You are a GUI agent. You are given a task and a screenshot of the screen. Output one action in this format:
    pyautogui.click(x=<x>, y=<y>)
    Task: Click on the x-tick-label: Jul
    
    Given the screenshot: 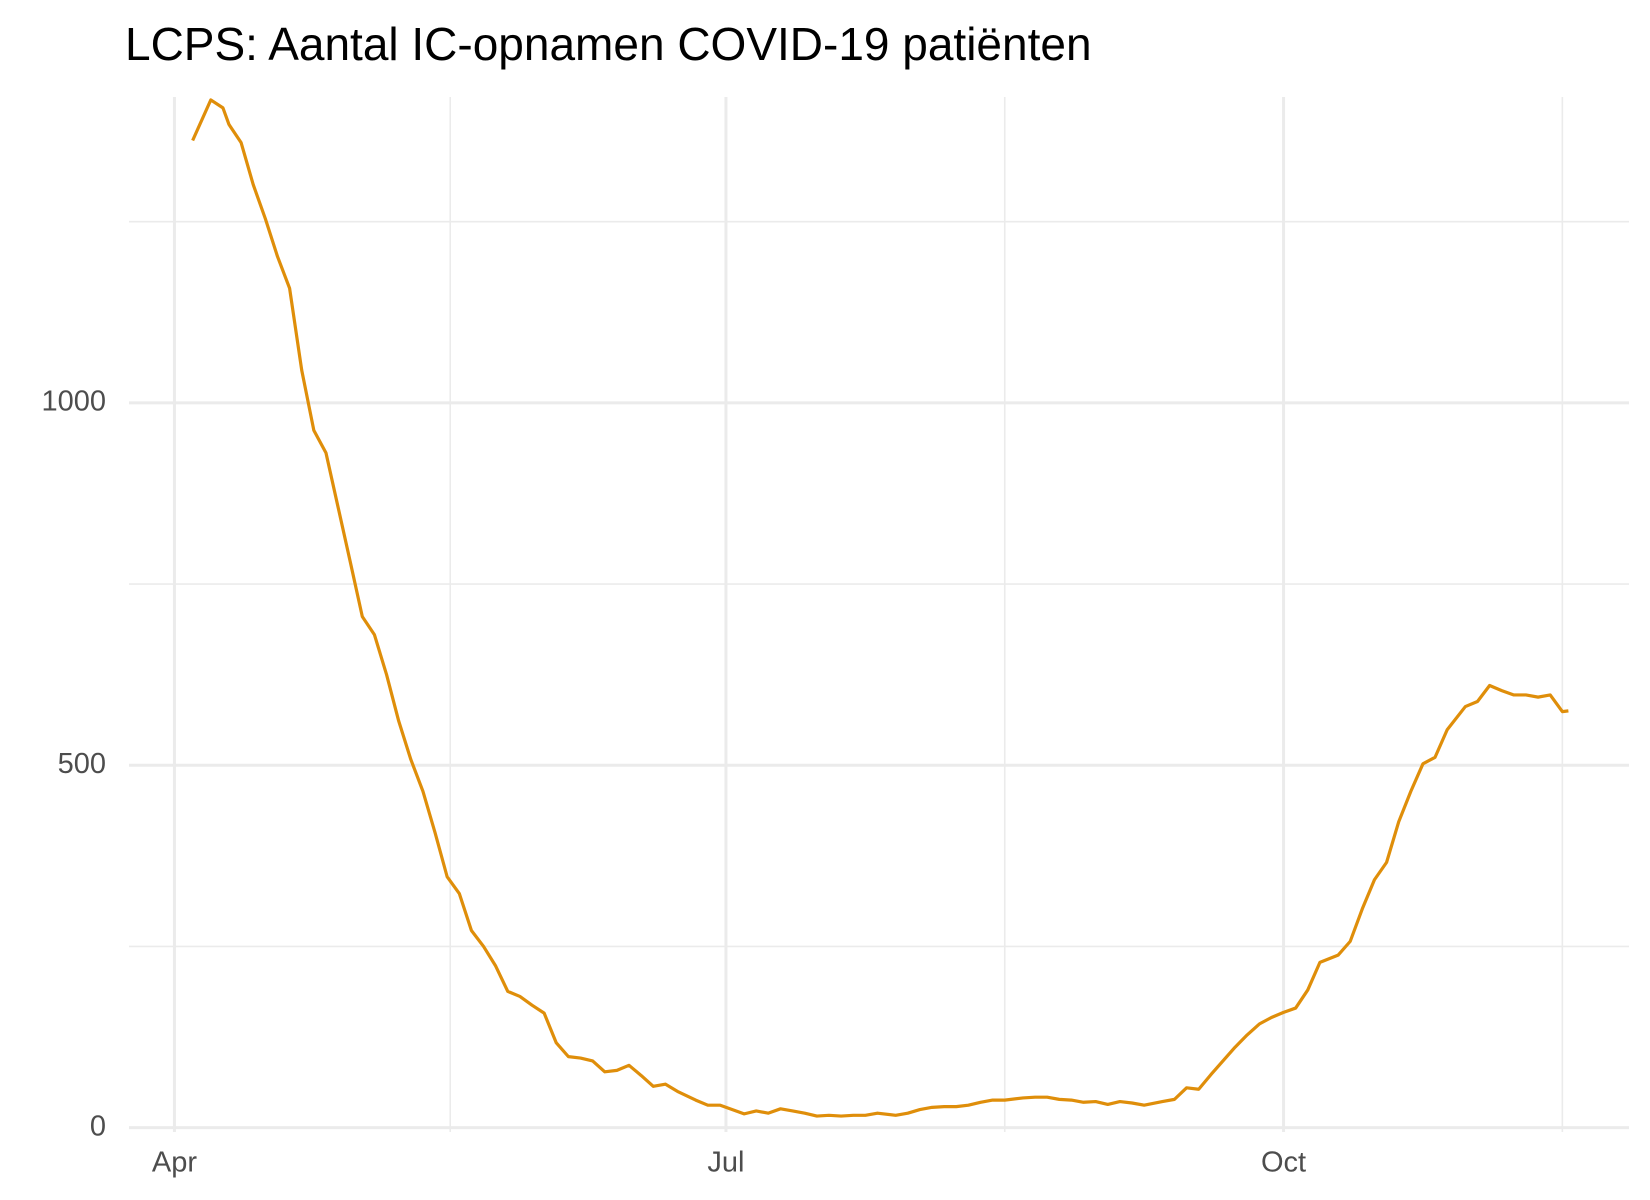 What is the action you would take?
    pyautogui.click(x=725, y=1163)
    